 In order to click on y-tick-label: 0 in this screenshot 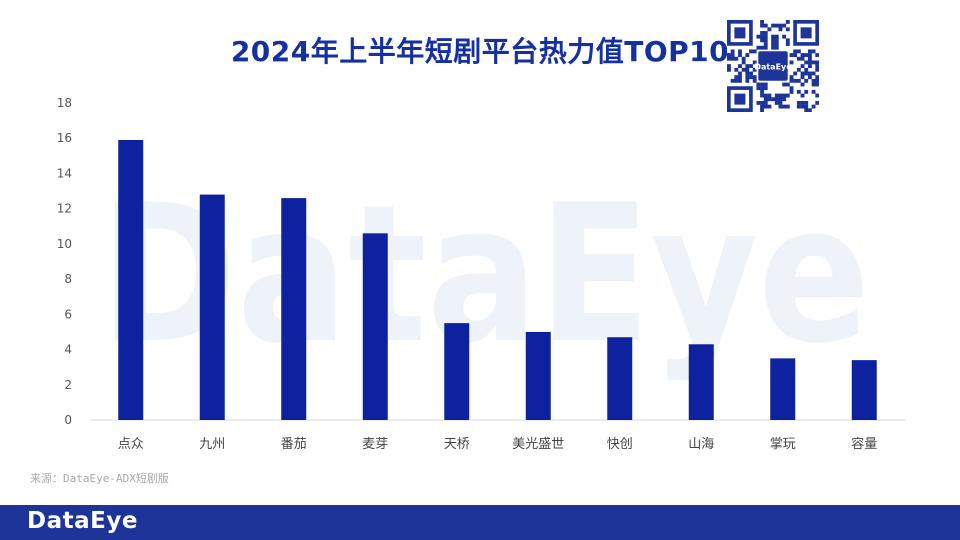, I will do `click(68, 420)`.